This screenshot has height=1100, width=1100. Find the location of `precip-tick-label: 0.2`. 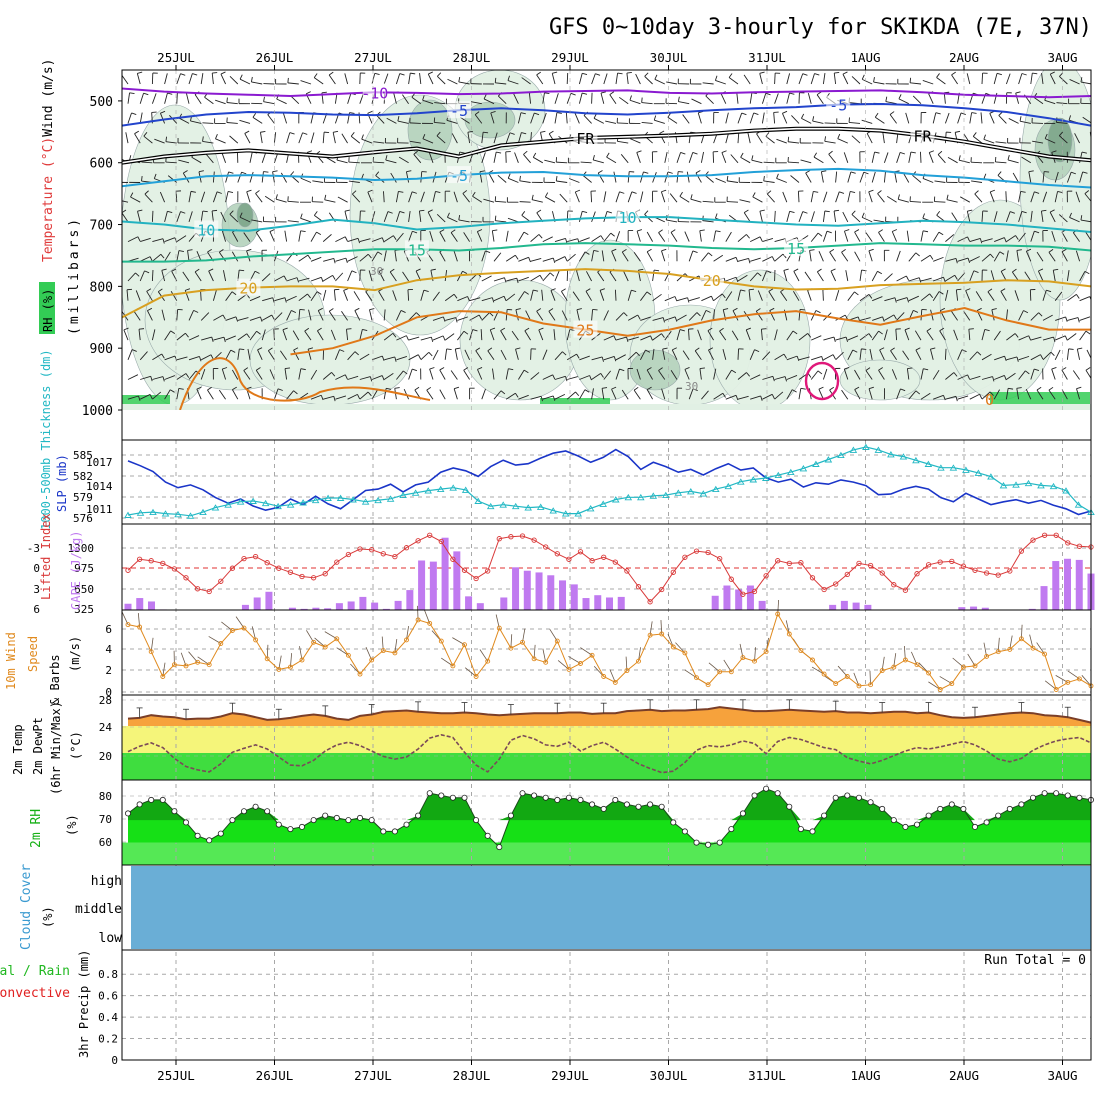

precip-tick-label: 0.2 is located at coordinates (108, 1039).